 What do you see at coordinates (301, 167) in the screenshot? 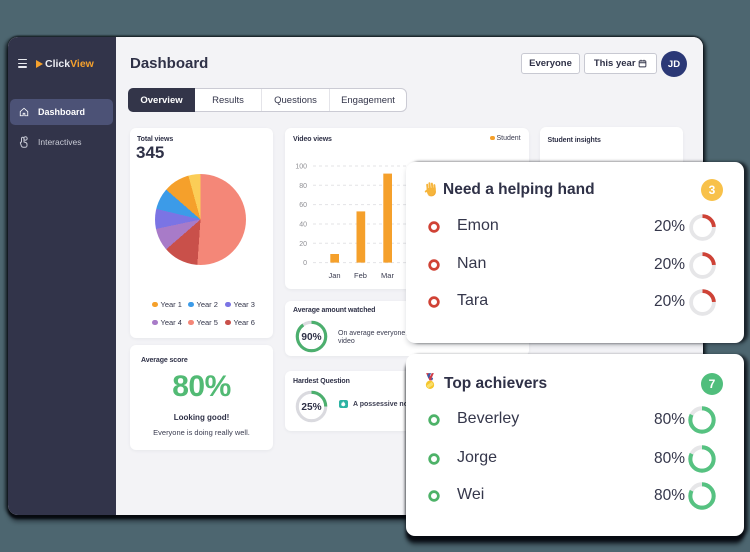
I see `svg-text: 100` at bounding box center [301, 167].